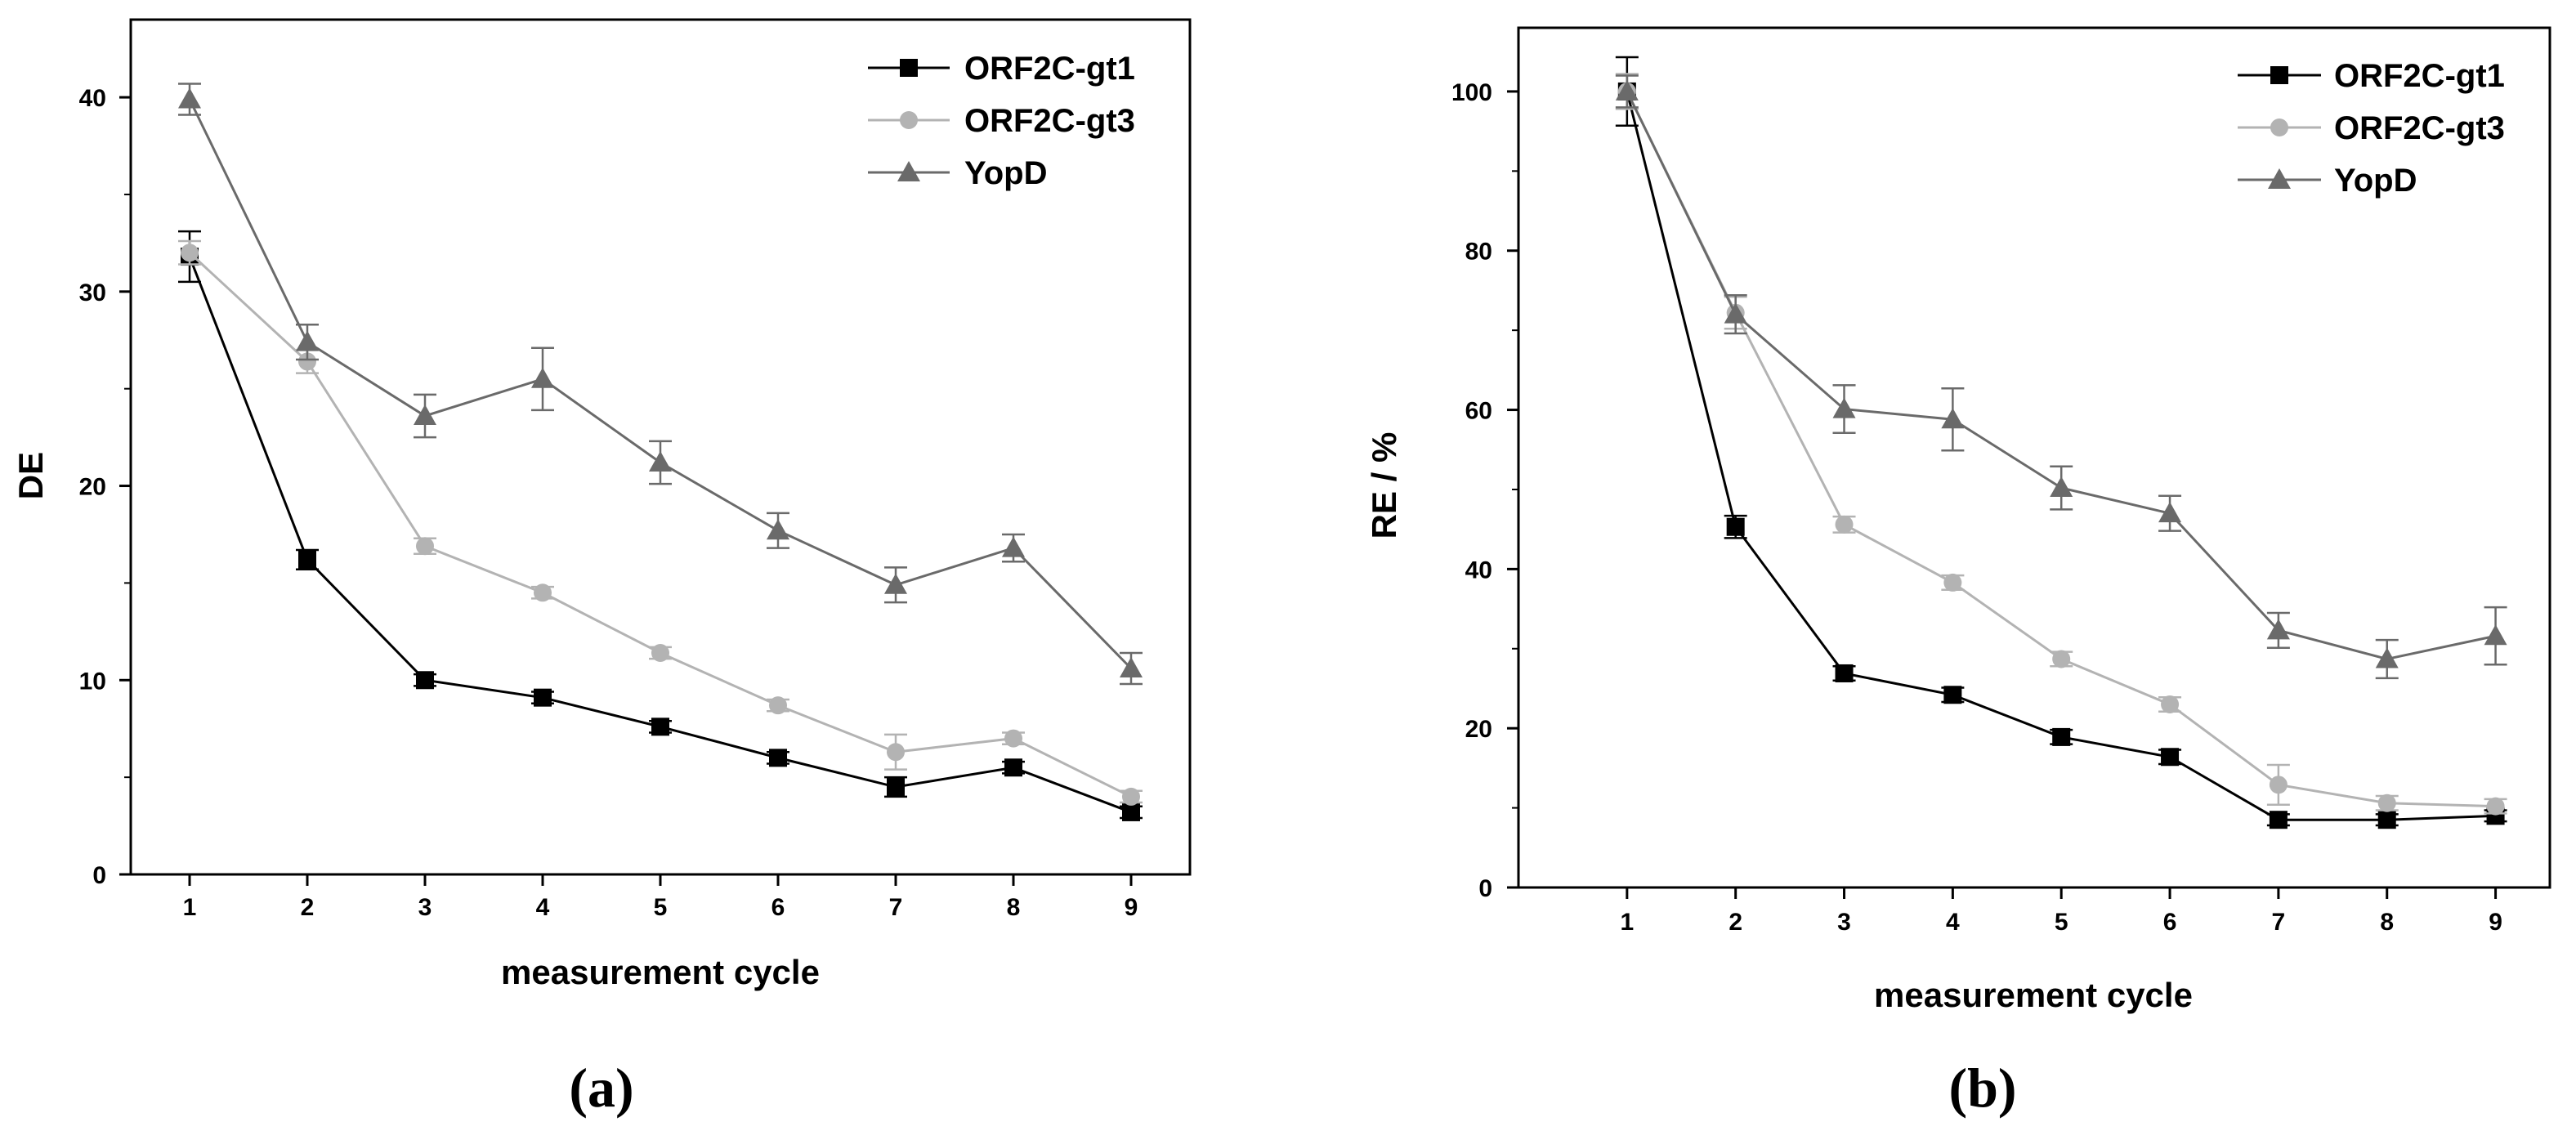 This screenshot has height=1131, width=2576. Describe the element at coordinates (909, 120) in the screenshot. I see `legend-marker-circle-icon` at that location.